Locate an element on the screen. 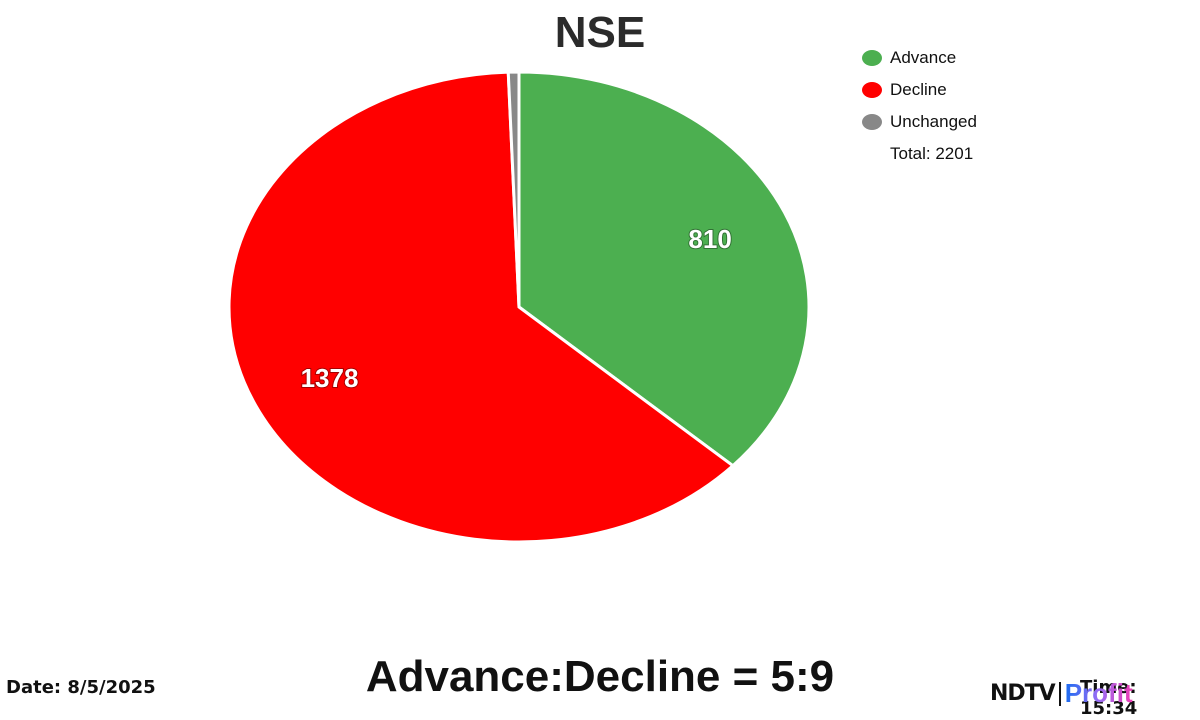 This screenshot has width=1200, height=720. logo-separator is located at coordinates (1059, 693).